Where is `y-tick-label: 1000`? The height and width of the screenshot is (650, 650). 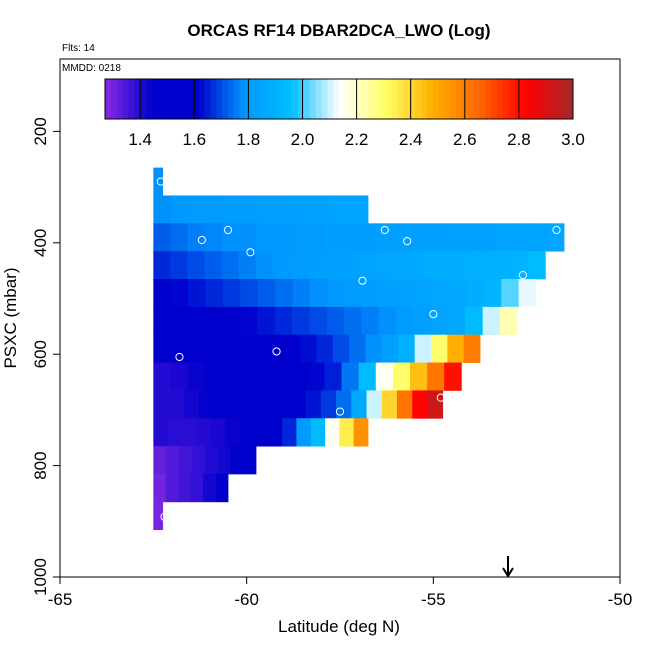
y-tick-label: 1000 is located at coordinates (40, 577).